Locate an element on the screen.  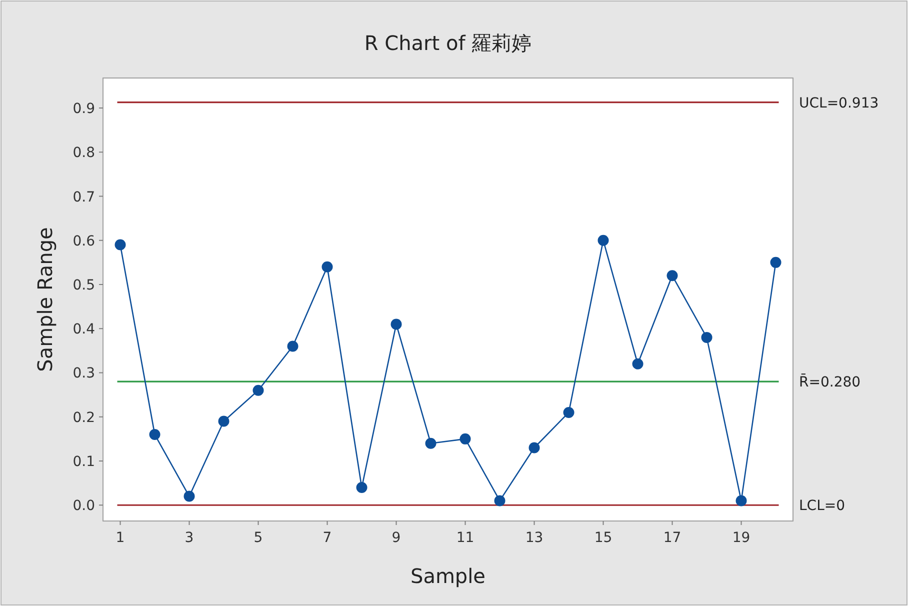
x-axis-title: Sample is located at coordinates (448, 576).